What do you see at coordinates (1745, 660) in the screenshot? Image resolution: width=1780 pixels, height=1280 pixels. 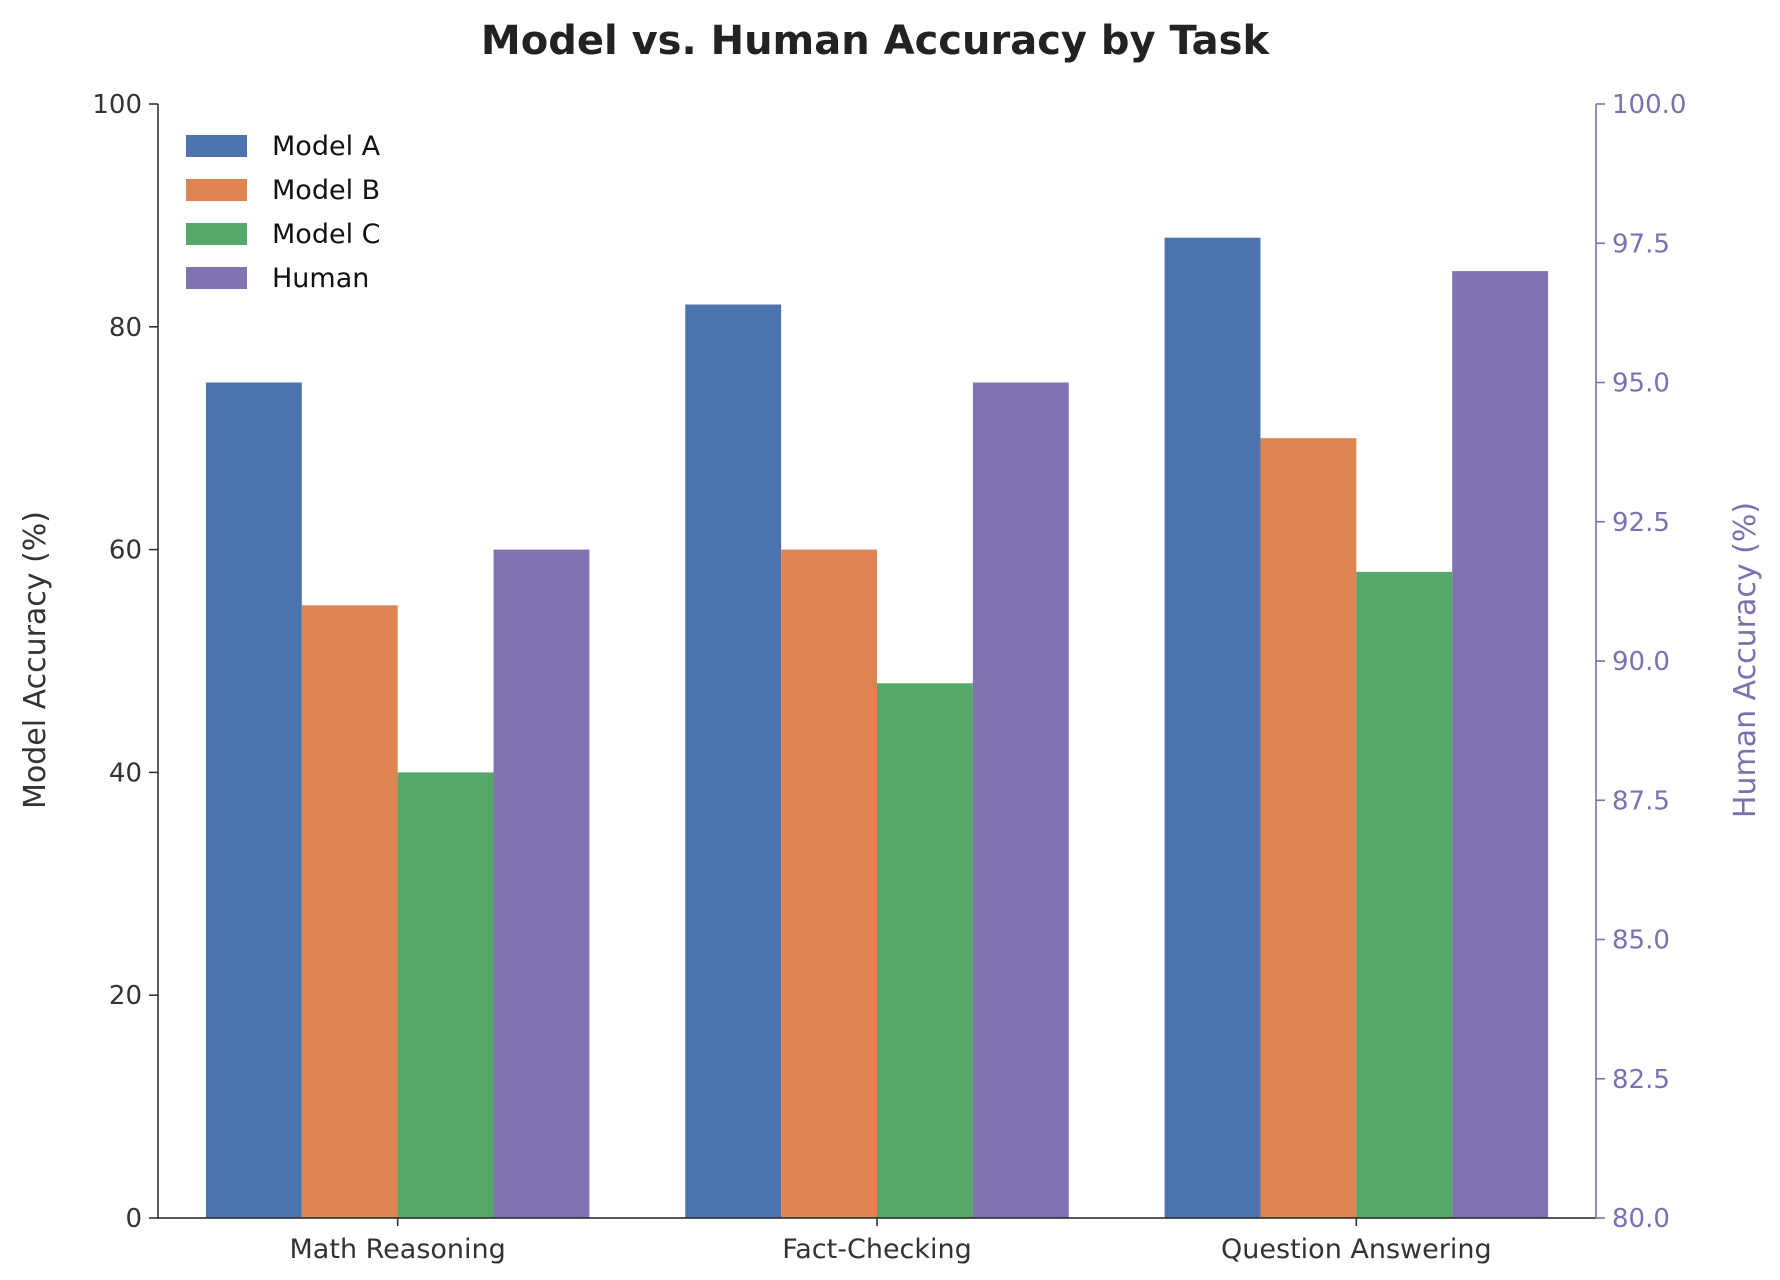 I see `y2-axis-label: Human Accuracy (%)` at bounding box center [1745, 660].